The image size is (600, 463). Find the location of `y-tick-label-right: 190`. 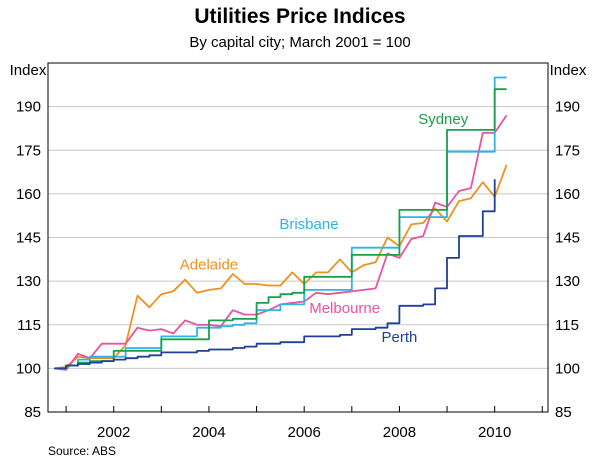

y-tick-label-right: 190 is located at coordinates (567, 107).